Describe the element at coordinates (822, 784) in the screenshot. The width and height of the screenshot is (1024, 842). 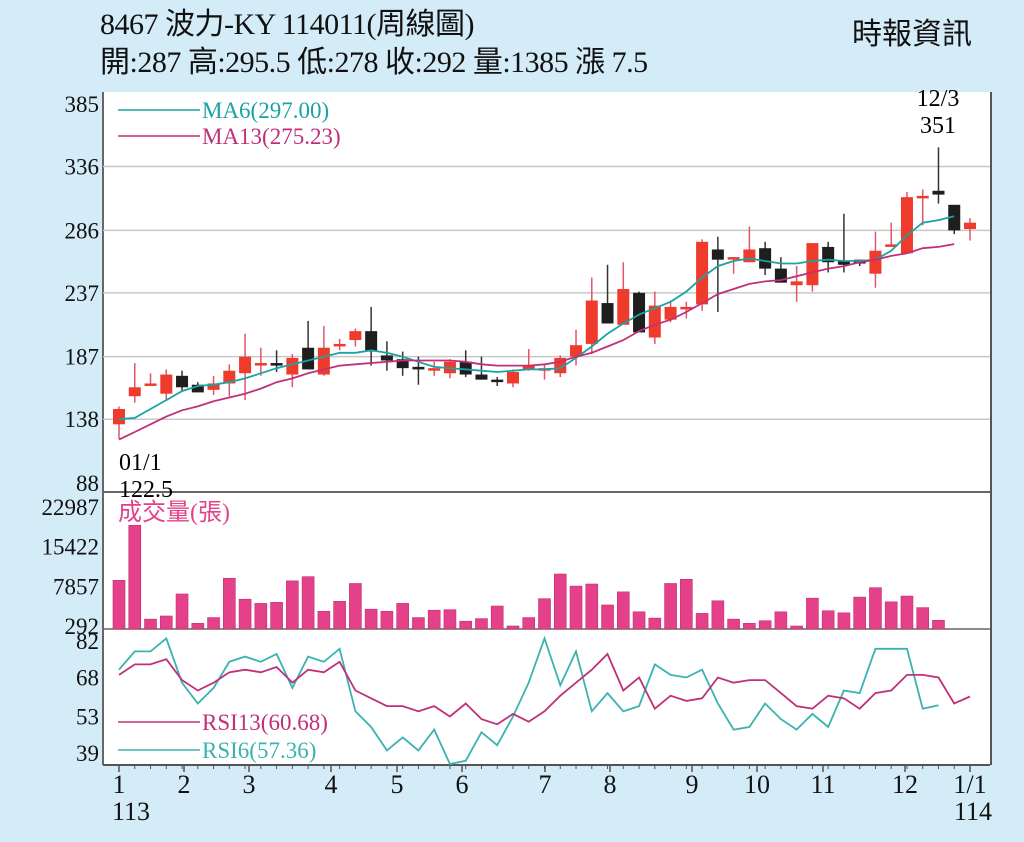
I see `month-label: 11` at that location.